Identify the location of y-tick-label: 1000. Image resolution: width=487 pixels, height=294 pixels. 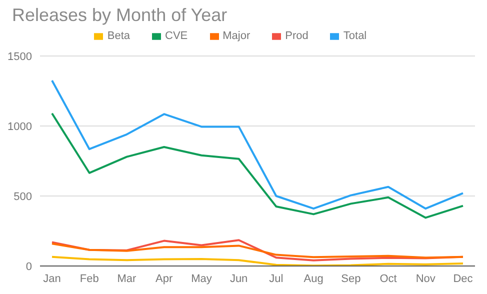
(20, 126).